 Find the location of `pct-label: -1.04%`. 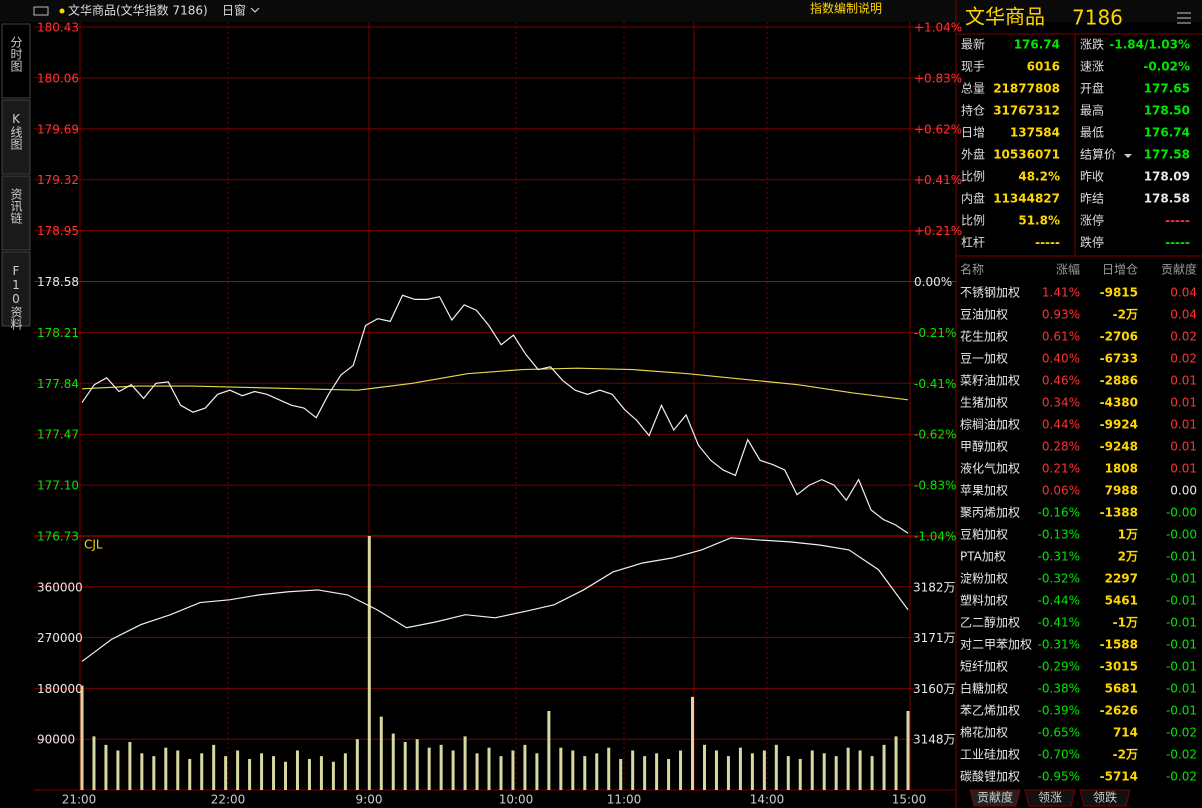

pct-label: -1.04% is located at coordinates (935, 537).